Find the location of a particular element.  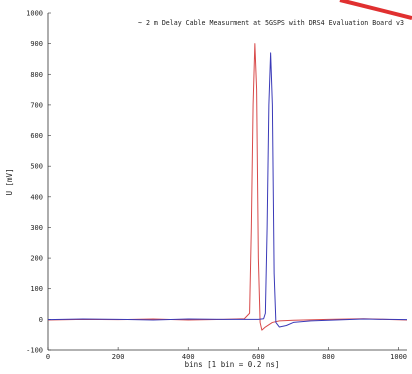

y-tick-label: 600 is located at coordinates (36, 136).